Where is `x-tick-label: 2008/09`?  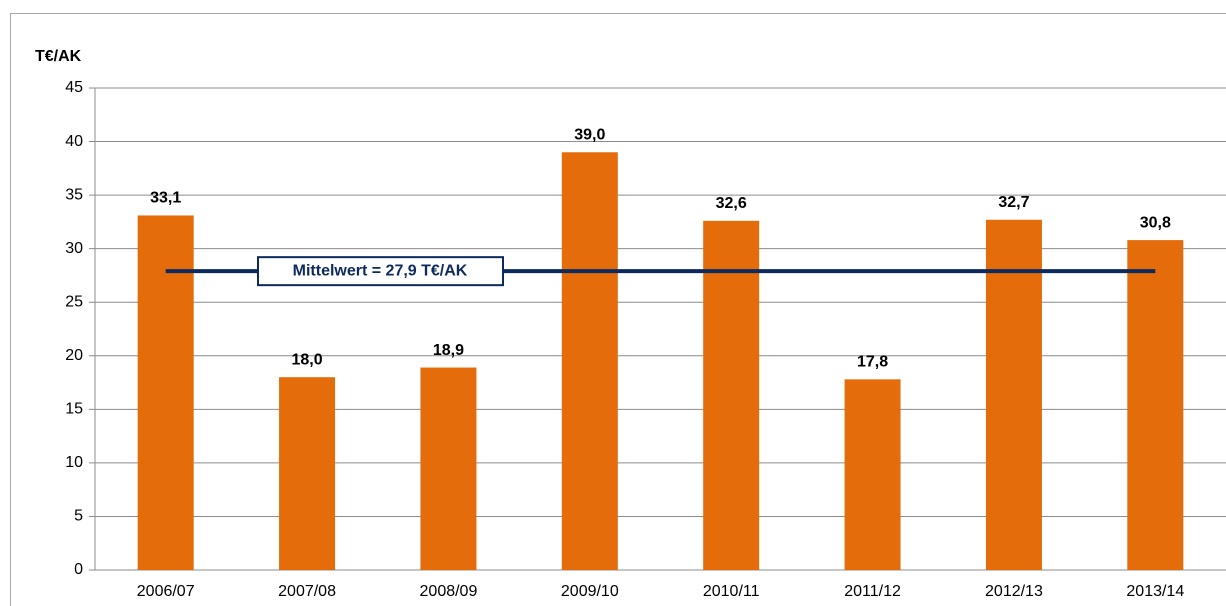 x-tick-label: 2008/09 is located at coordinates (449, 591).